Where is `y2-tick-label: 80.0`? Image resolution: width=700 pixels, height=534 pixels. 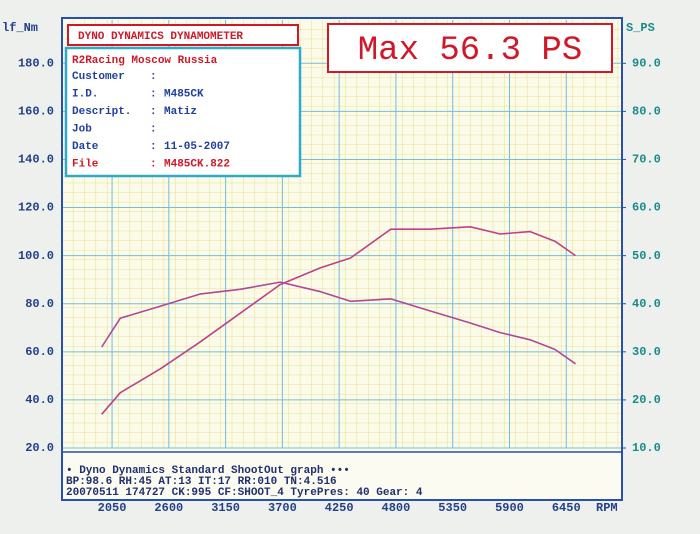 y2-tick-label: 80.0 is located at coordinates (646, 112).